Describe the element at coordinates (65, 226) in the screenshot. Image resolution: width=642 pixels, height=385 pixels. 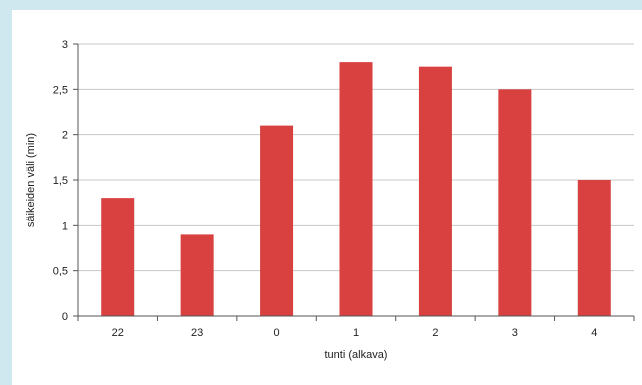
I see `y-tick-label: 1` at that location.